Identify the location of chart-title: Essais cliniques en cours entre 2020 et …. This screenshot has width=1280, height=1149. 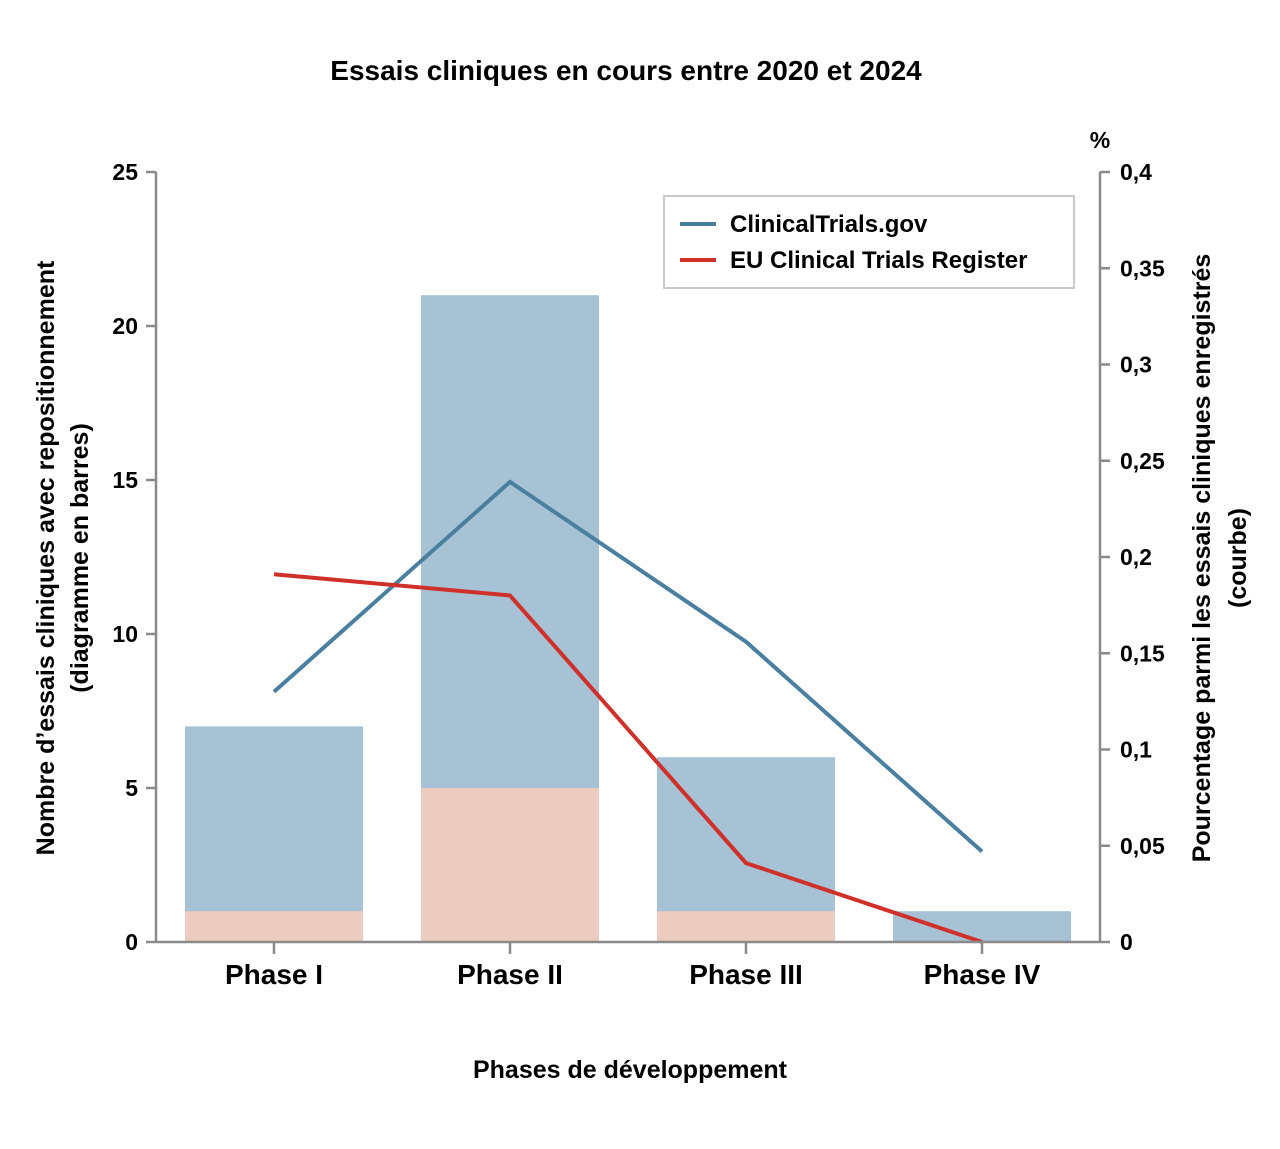
(626, 70).